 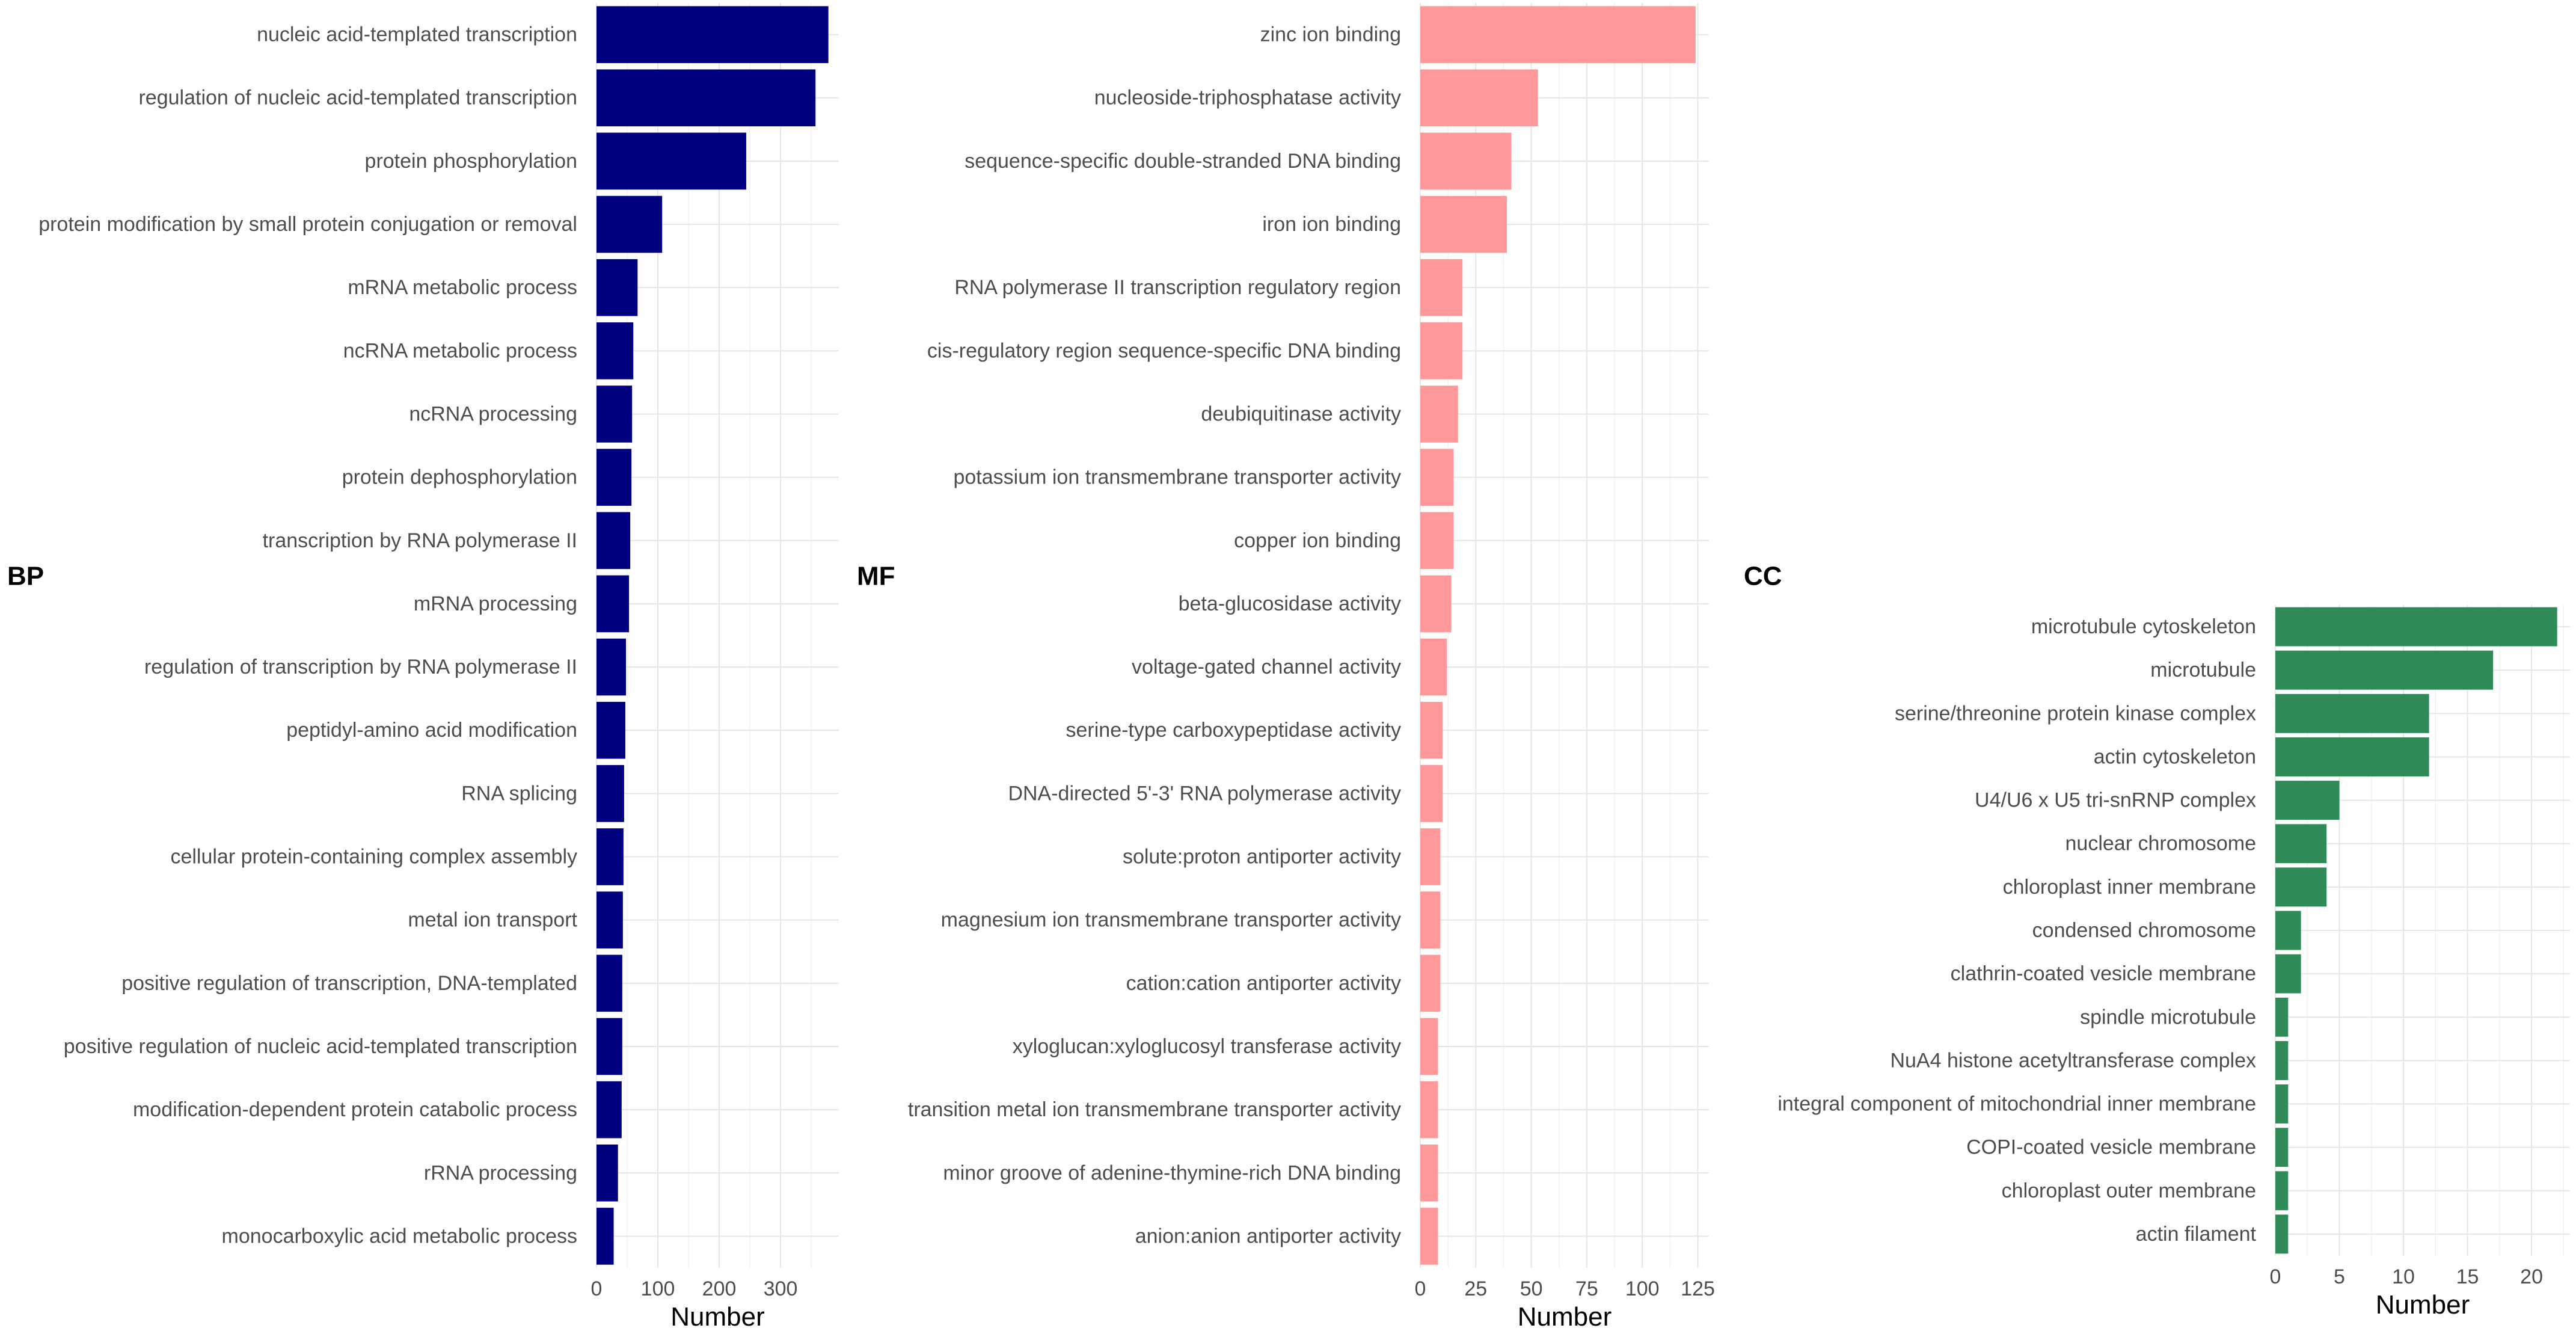 What do you see at coordinates (2129, 1190) in the screenshot?
I see `category-label: chloroplast outer membrane` at bounding box center [2129, 1190].